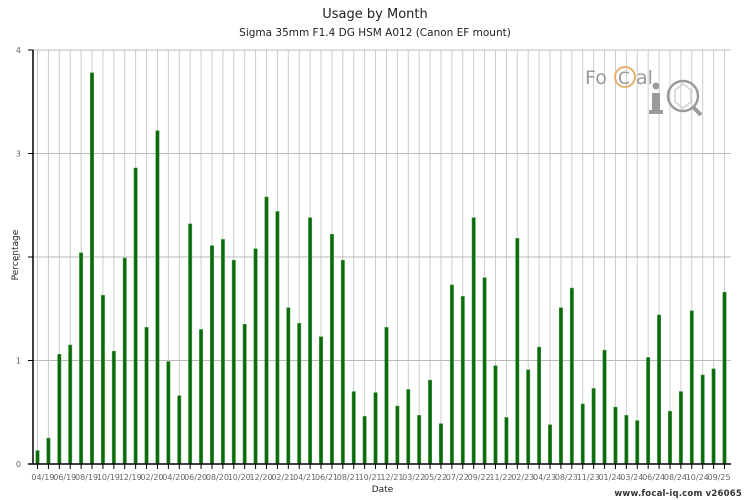 The height and width of the screenshot is (500, 750). I want to click on x-tick-label: 07/22, so click(457, 477).